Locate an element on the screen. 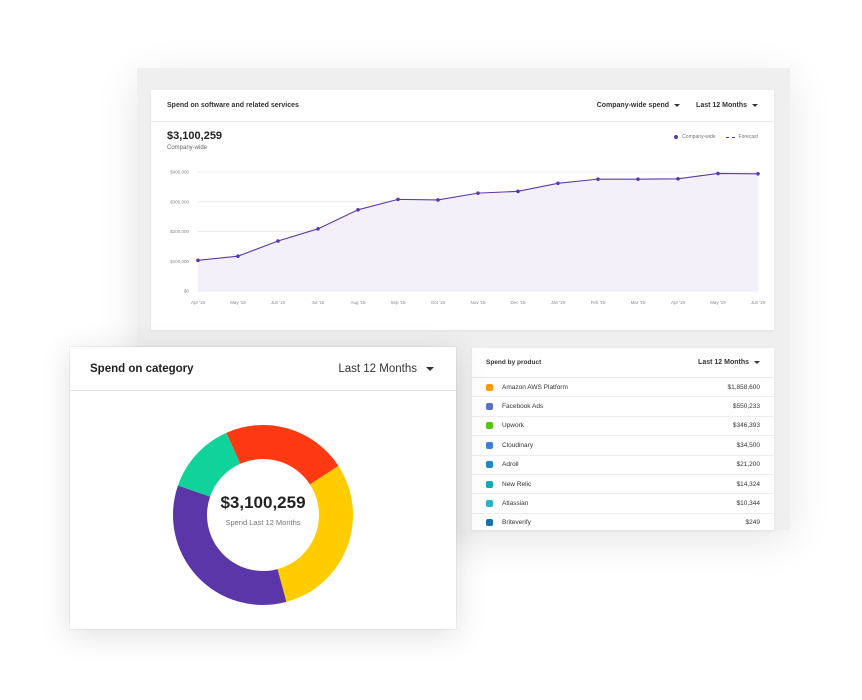 The height and width of the screenshot is (700, 862). new-relic-icon is located at coordinates (489, 484).